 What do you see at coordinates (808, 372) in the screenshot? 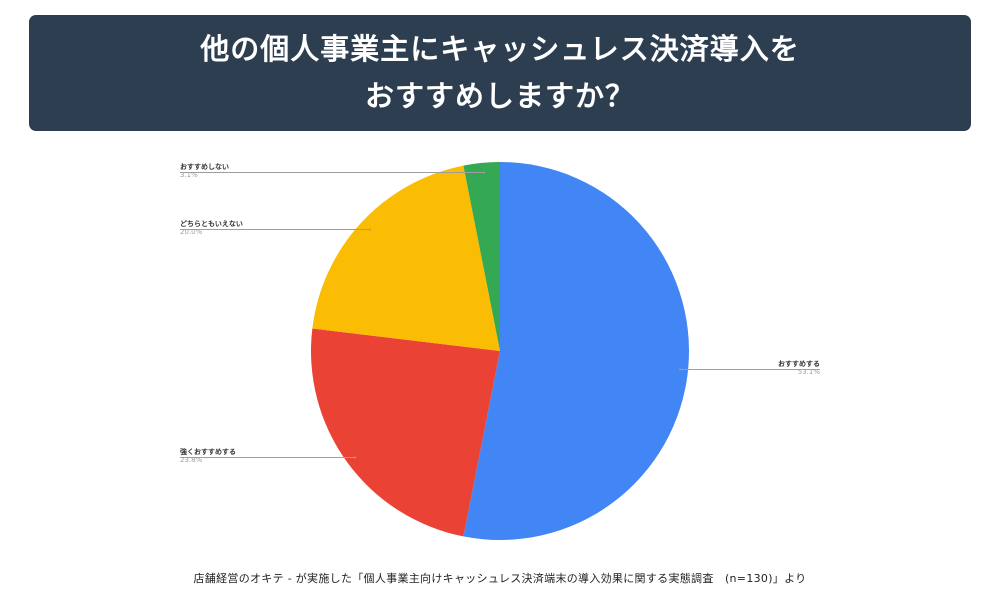
I see `label-percent: 53.1%` at bounding box center [808, 372].